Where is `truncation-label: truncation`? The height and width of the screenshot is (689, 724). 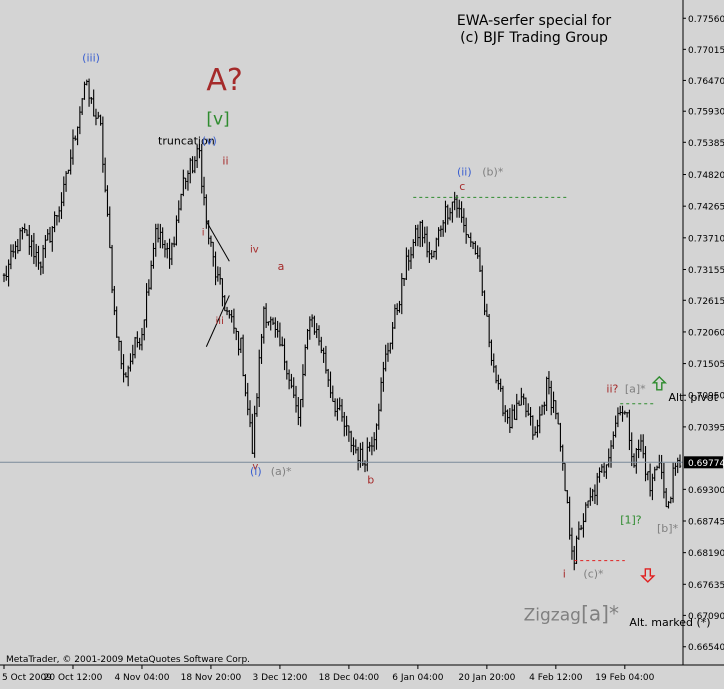
truncation-label: truncation is located at coordinates (186, 140).